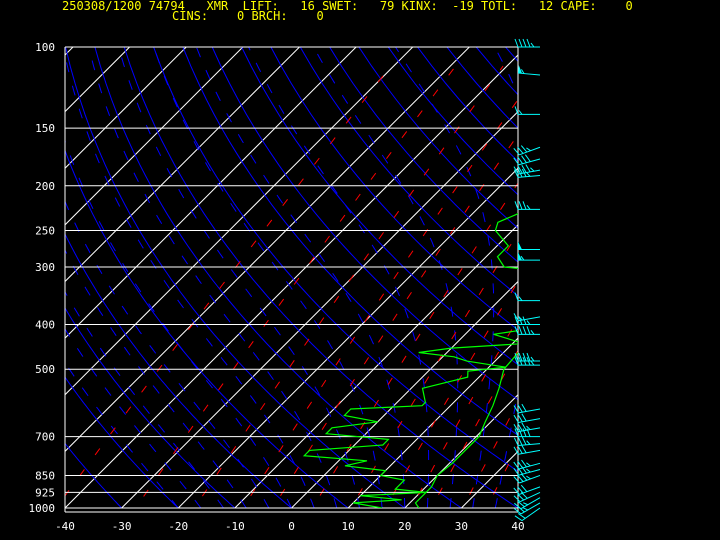 The height and width of the screenshot is (540, 720). Describe the element at coordinates (517, 526) in the screenshot. I see `x-tick-label: 40` at that location.